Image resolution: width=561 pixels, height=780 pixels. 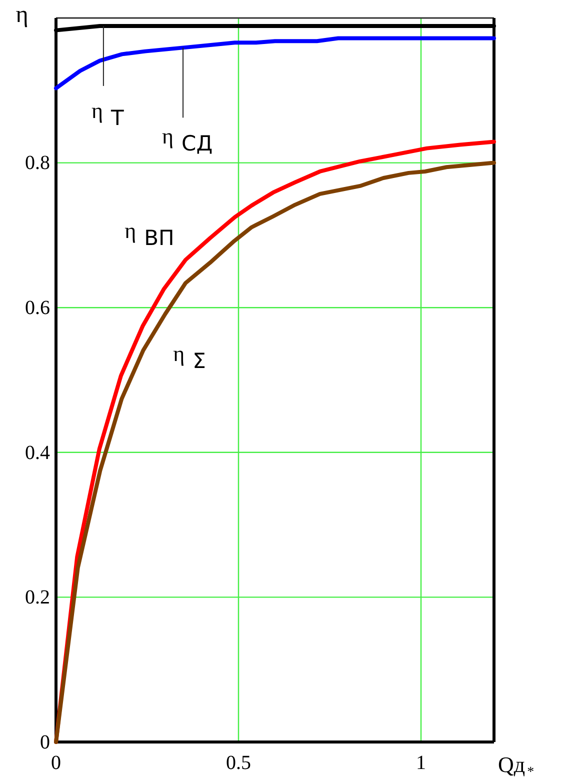 I want to click on line-series, so click(x=275, y=63).